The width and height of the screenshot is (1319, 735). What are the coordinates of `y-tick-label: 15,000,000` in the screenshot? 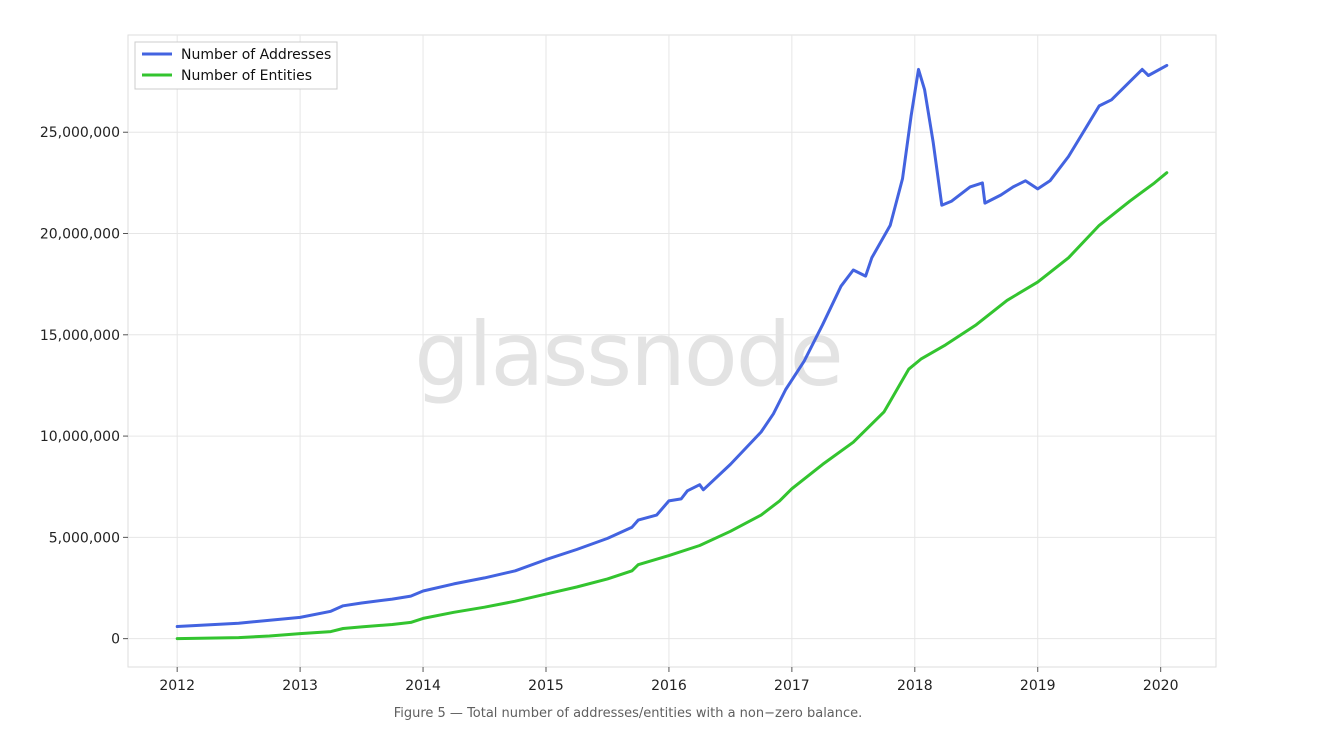 It's located at (80, 336).